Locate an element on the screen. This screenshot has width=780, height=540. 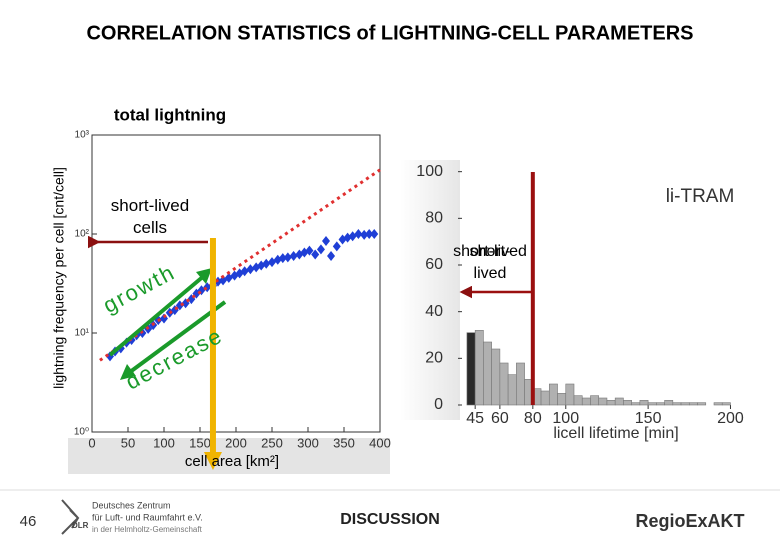
logo-text: DLR is located at coordinates (80, 525).